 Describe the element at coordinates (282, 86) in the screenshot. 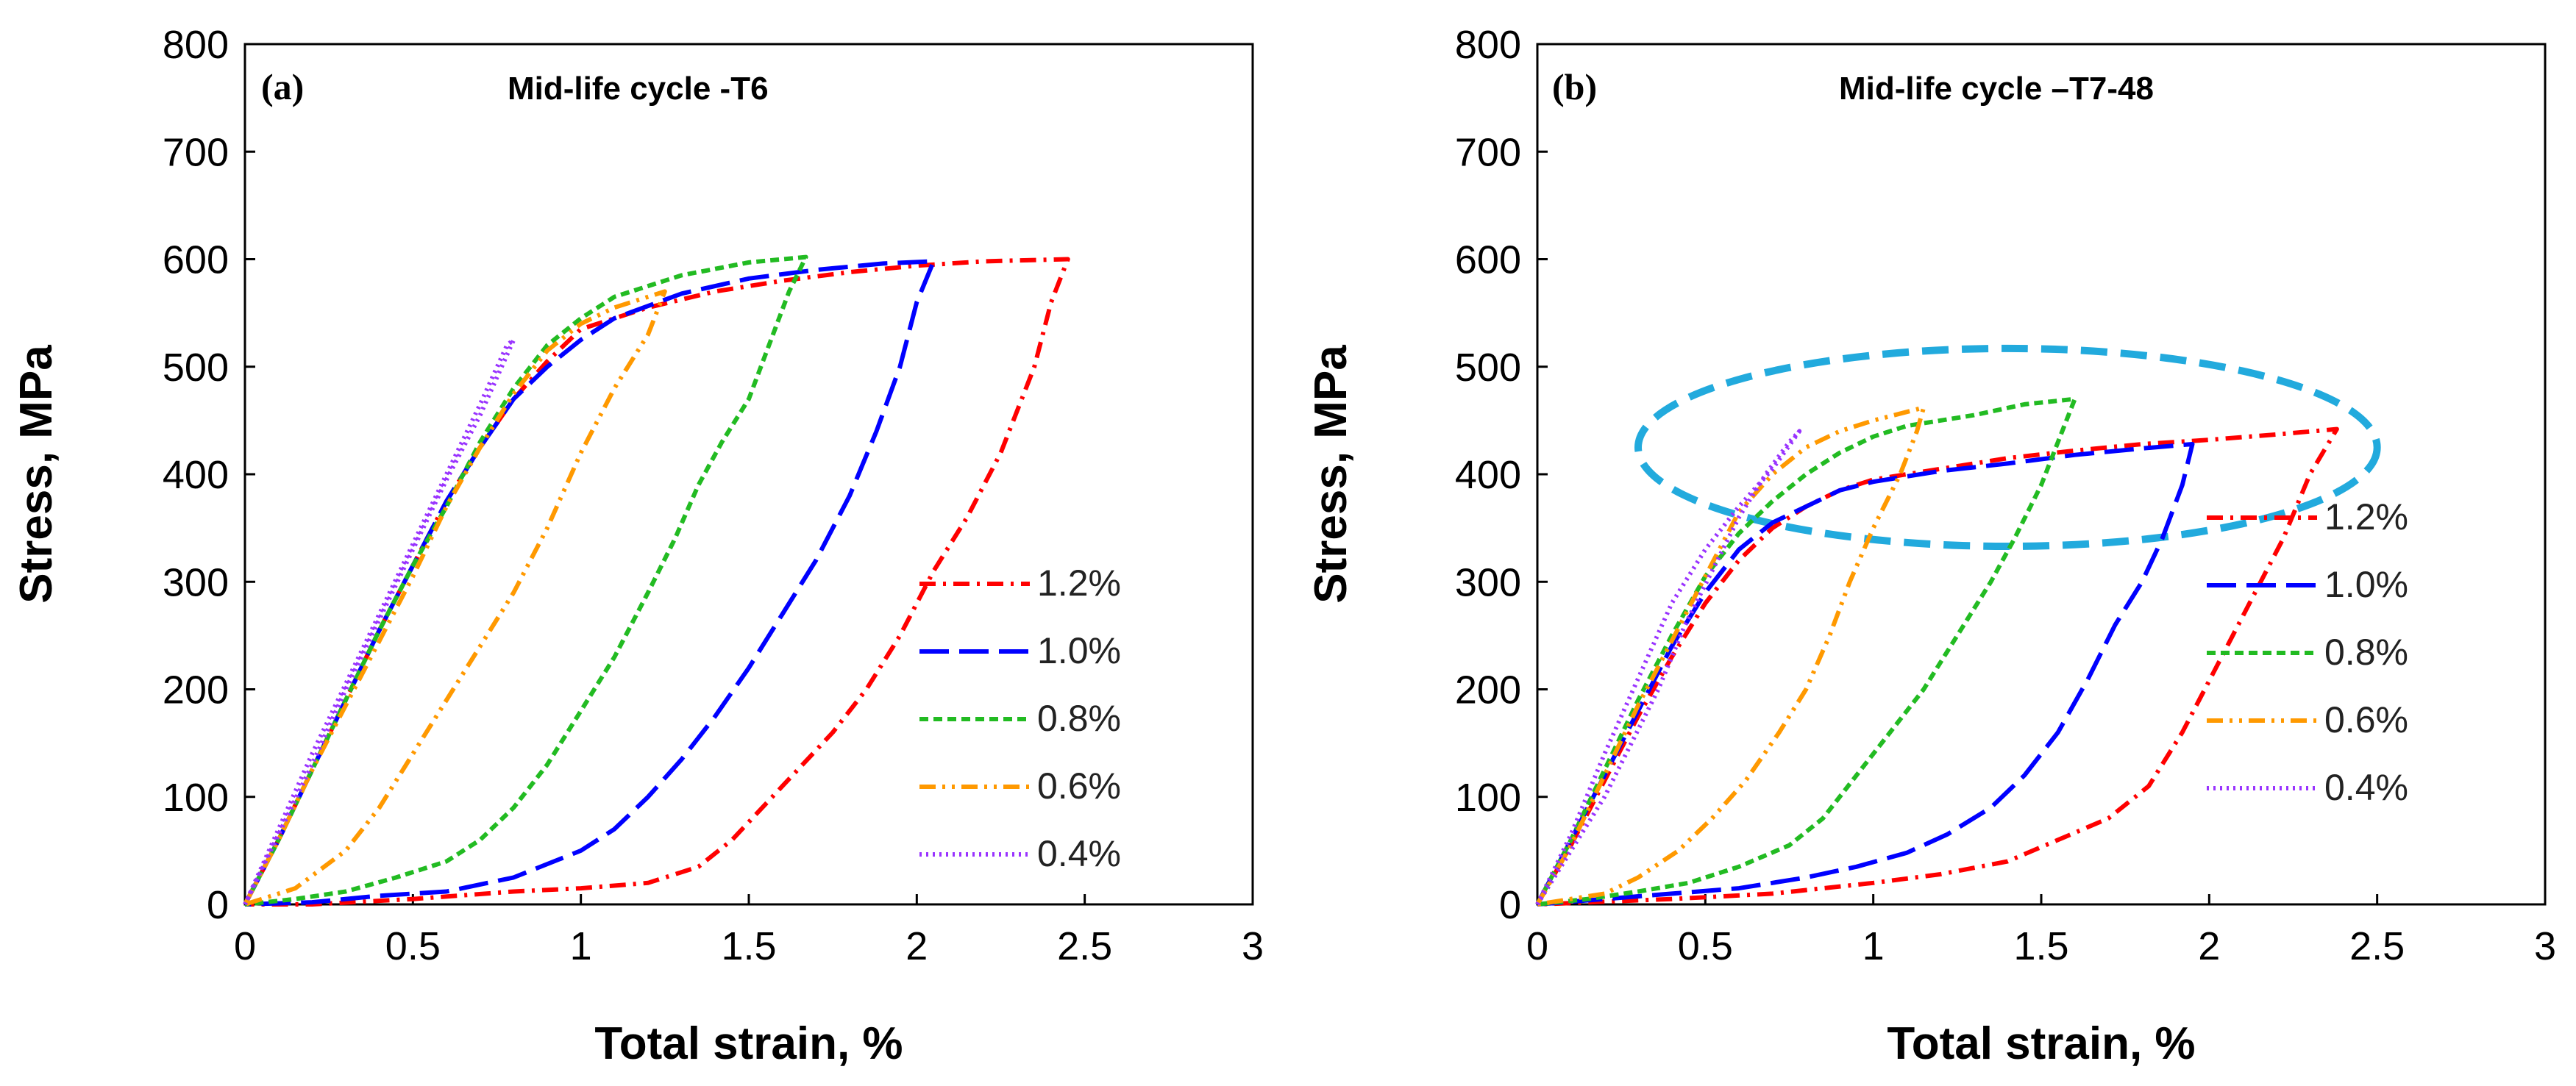

I see `panel-label-a: (a)` at that location.